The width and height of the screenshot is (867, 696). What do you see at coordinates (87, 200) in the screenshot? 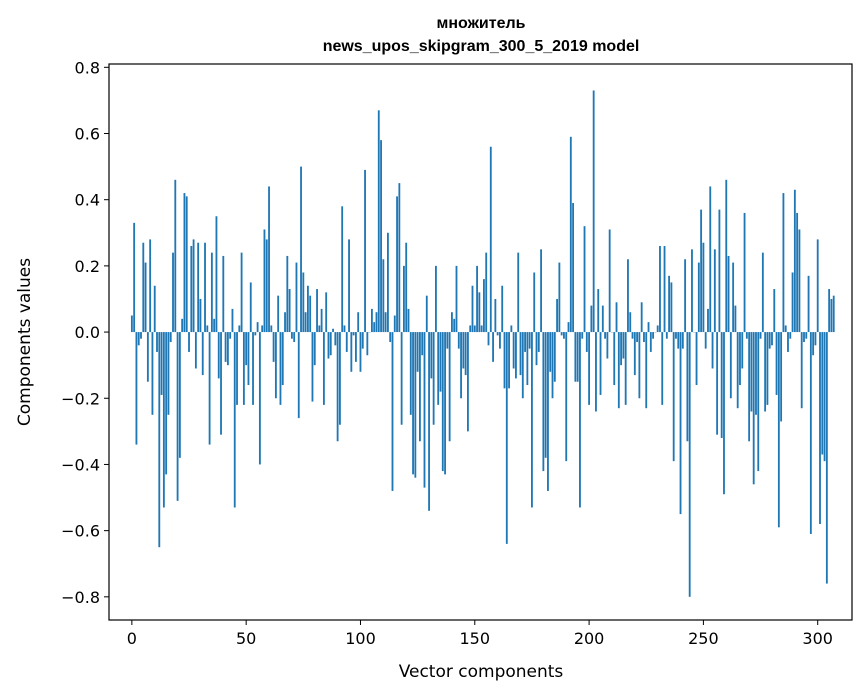
I see `y-tick-label: 0.4` at bounding box center [87, 200].